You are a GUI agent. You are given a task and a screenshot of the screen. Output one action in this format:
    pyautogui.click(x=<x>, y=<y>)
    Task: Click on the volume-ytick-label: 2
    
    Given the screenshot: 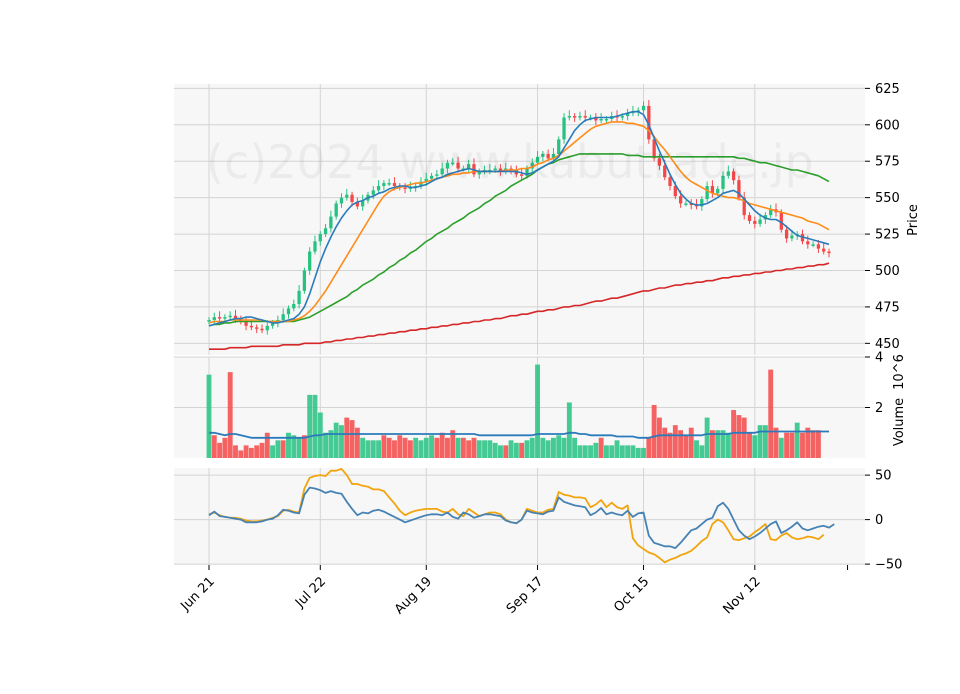 What is the action you would take?
    pyautogui.click(x=879, y=408)
    